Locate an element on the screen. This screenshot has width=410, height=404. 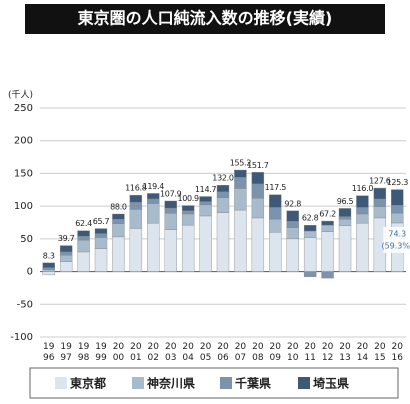
legend-label: 埼玉県 is located at coordinates (331, 383).